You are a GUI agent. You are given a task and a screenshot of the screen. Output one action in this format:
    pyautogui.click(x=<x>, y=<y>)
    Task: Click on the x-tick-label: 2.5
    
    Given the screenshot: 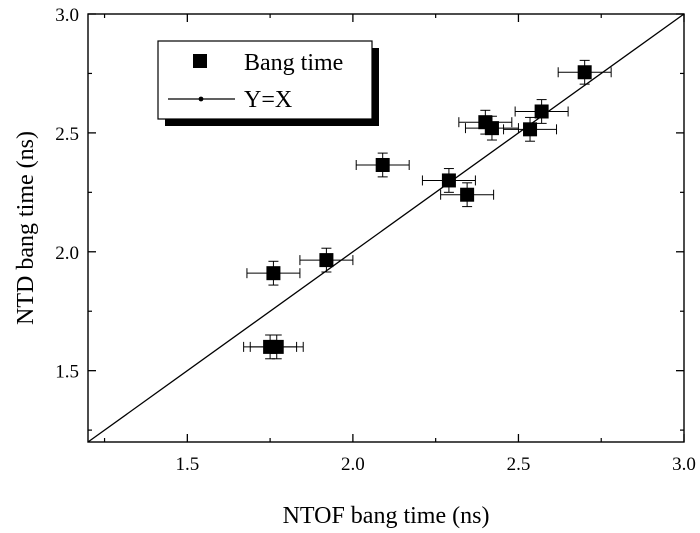 What is the action you would take?
    pyautogui.click(x=519, y=464)
    